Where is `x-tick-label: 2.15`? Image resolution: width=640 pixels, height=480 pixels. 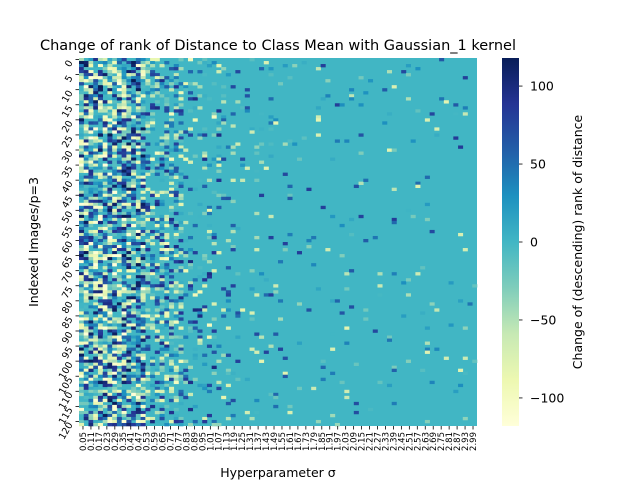
x-tick-label: 2.15 is located at coordinates (363, 441).